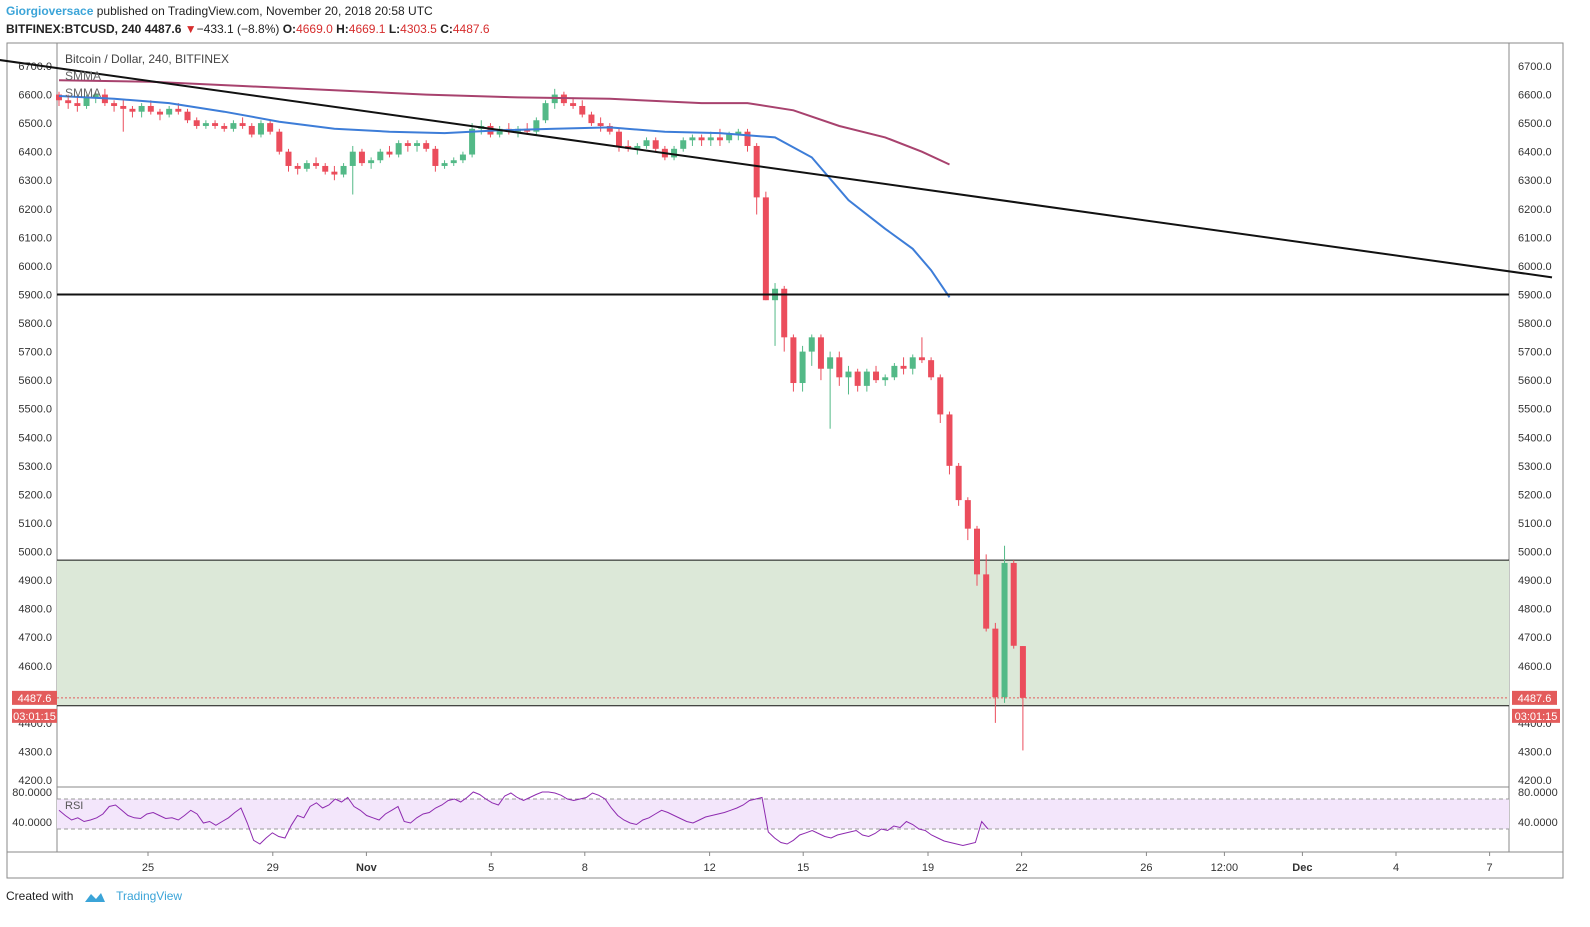 The height and width of the screenshot is (927, 1590). Describe the element at coordinates (273, 868) in the screenshot. I see `x-tick-label: 29` at that location.